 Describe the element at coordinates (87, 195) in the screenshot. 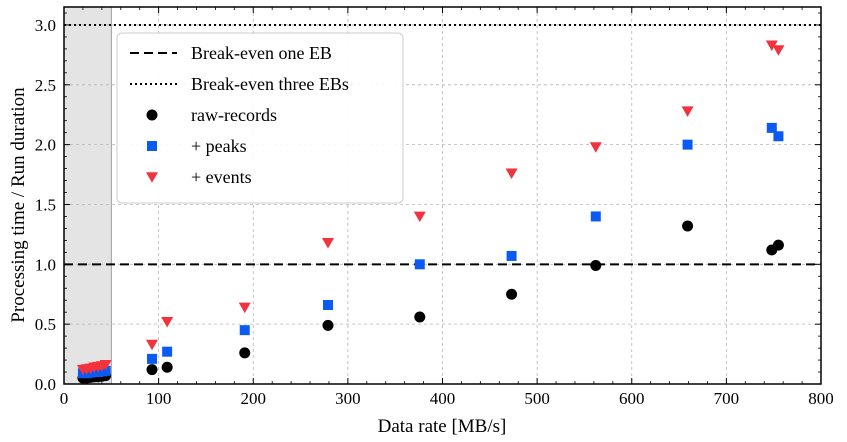

I see `shaded-region` at that location.